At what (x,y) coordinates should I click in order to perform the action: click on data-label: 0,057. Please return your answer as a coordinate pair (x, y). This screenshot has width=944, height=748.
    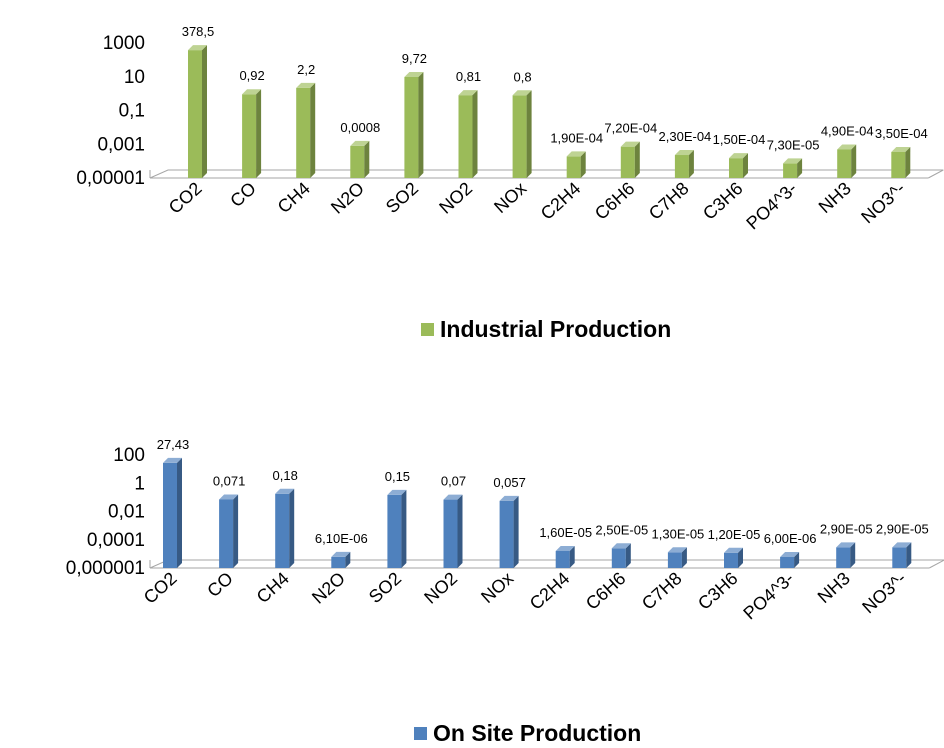
    Looking at the image, I should click on (509, 482).